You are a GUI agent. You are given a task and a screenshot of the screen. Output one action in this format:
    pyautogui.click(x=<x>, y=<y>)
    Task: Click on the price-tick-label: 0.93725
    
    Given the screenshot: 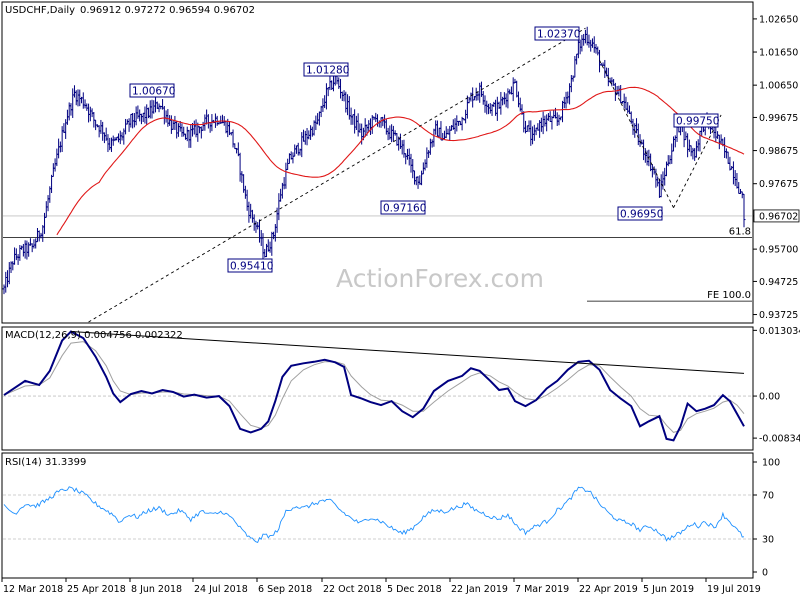 What is the action you would take?
    pyautogui.click(x=778, y=315)
    